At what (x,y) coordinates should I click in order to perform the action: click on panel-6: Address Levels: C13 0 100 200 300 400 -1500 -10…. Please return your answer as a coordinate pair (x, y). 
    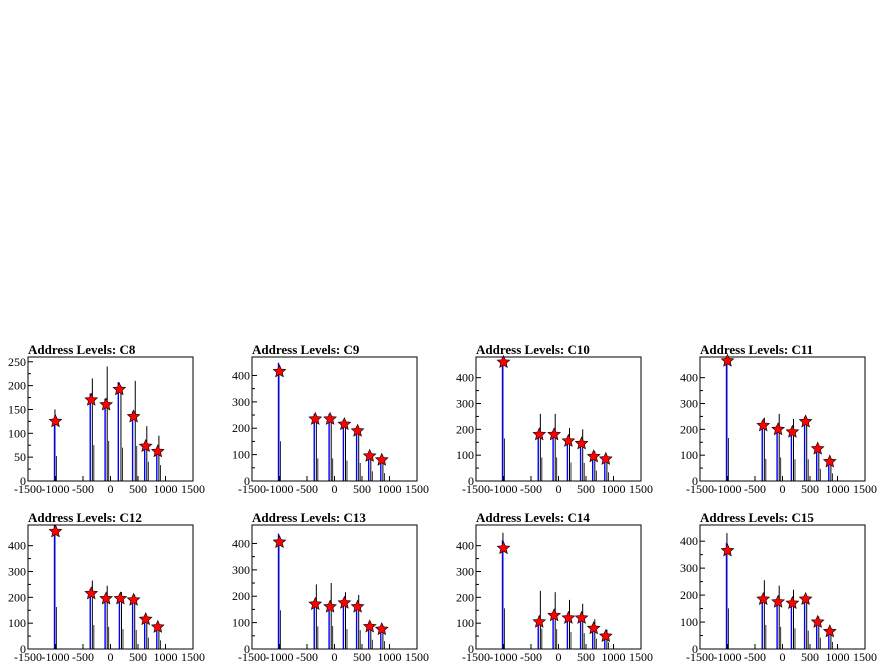
    Looking at the image, I should click on (330, 587).